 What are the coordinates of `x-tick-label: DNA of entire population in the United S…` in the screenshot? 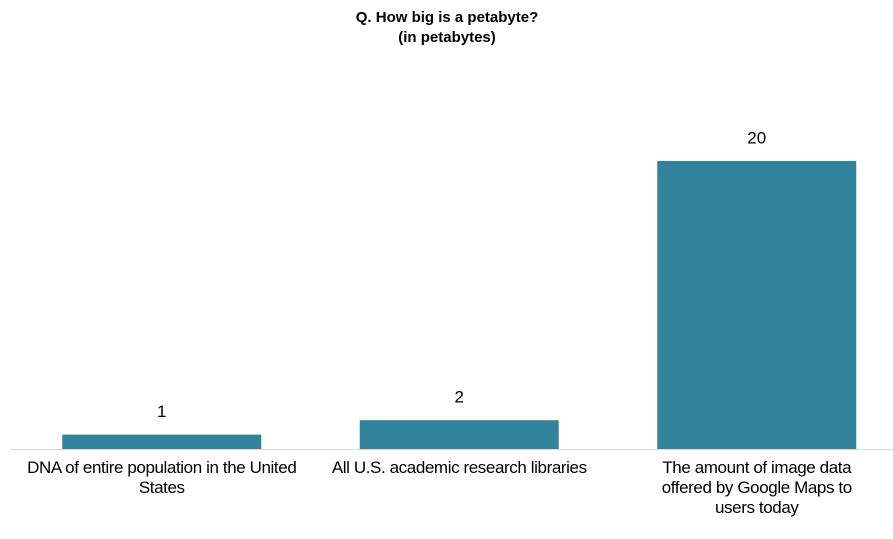 It's located at (162, 477).